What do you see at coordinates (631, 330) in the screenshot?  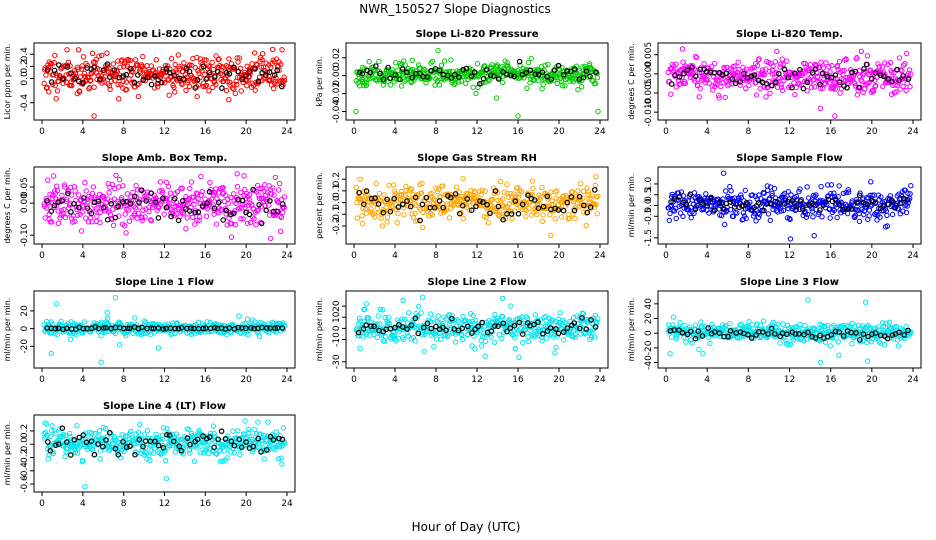 I see `panel-ylabel: ml/min per min.` at bounding box center [631, 330].